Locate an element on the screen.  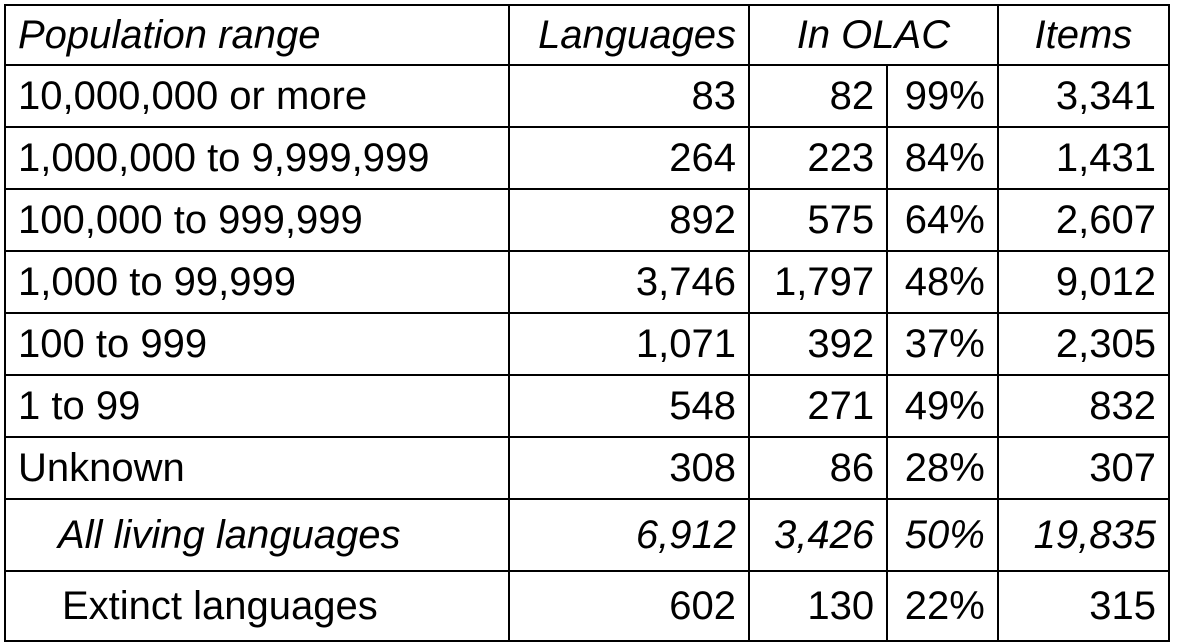
cell-items: 1,431 is located at coordinates (1083, 158).